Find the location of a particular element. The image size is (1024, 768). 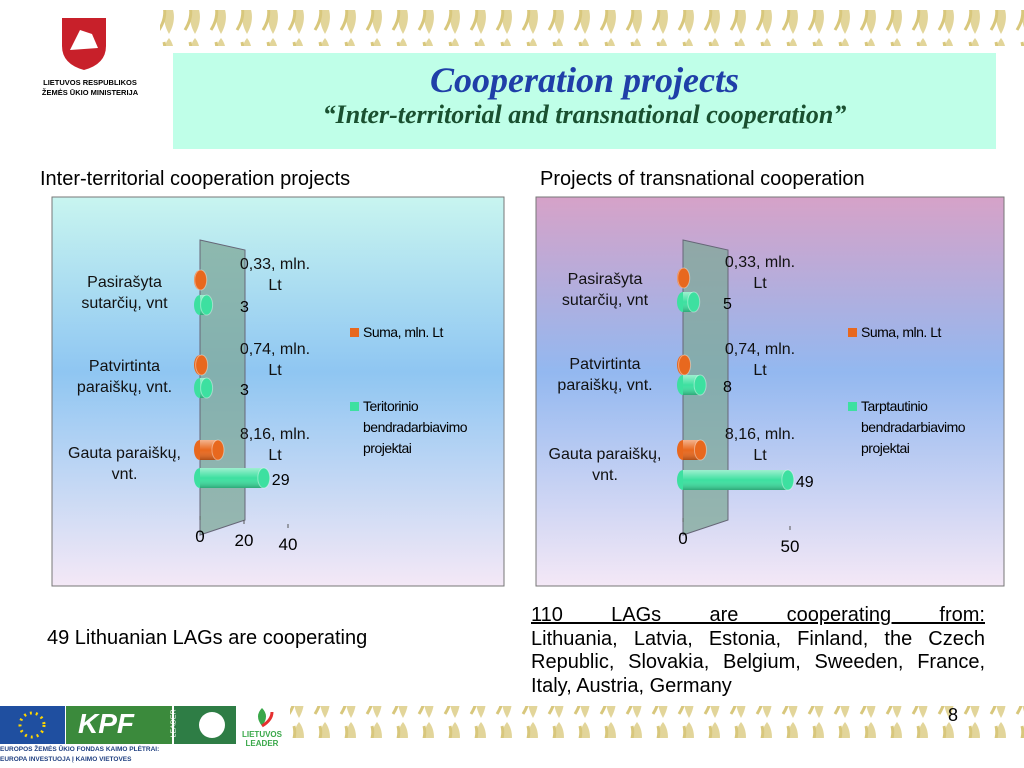

eu-stars is located at coordinates (32, 725).